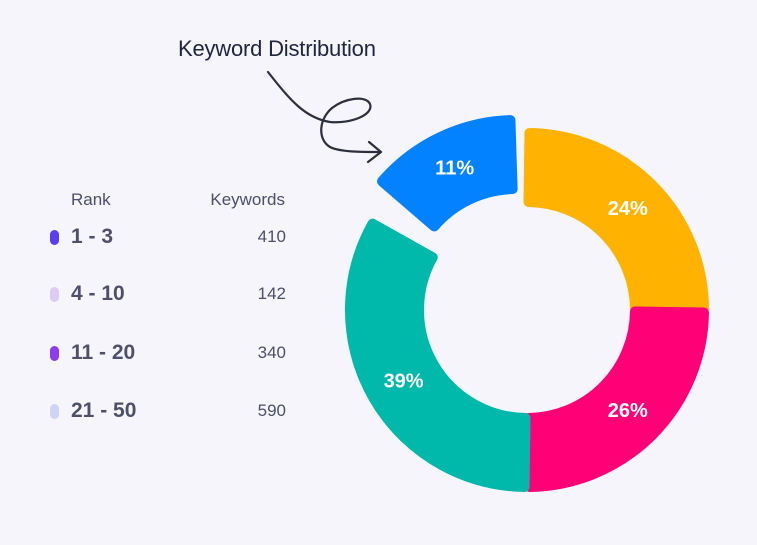  Describe the element at coordinates (271, 293) in the screenshot. I see `legend-keyword-count: 142` at that location.